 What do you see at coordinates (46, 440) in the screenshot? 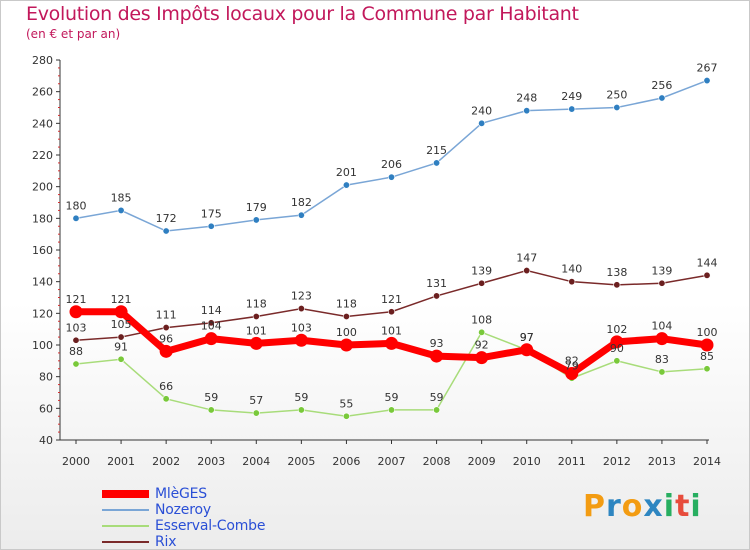
I see `y-tick-label: 40` at bounding box center [46, 440].